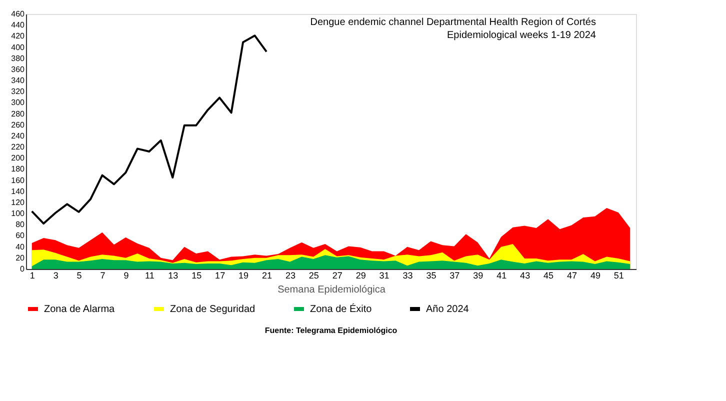 The image size is (726, 401). Describe the element at coordinates (243, 275) in the screenshot. I see `x-tick-label: 19` at that location.